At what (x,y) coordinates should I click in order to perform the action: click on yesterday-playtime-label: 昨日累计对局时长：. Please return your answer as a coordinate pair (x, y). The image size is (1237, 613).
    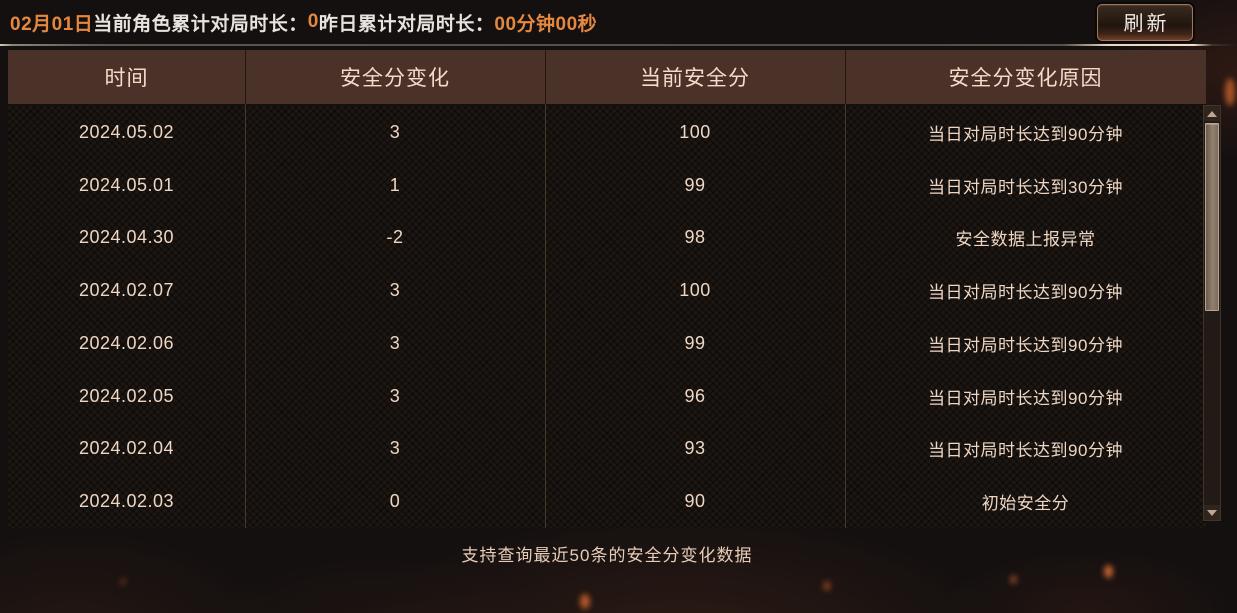
    Looking at the image, I should click on (406, 24).